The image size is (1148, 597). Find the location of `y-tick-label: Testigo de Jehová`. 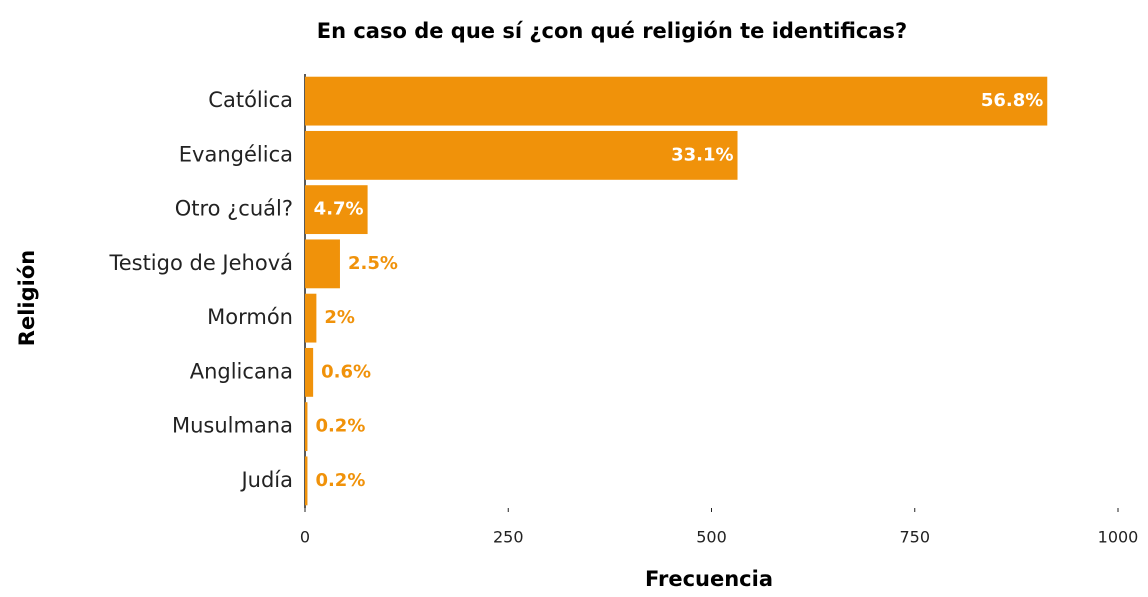

y-tick-label: Testigo de Jehová is located at coordinates (200, 263).